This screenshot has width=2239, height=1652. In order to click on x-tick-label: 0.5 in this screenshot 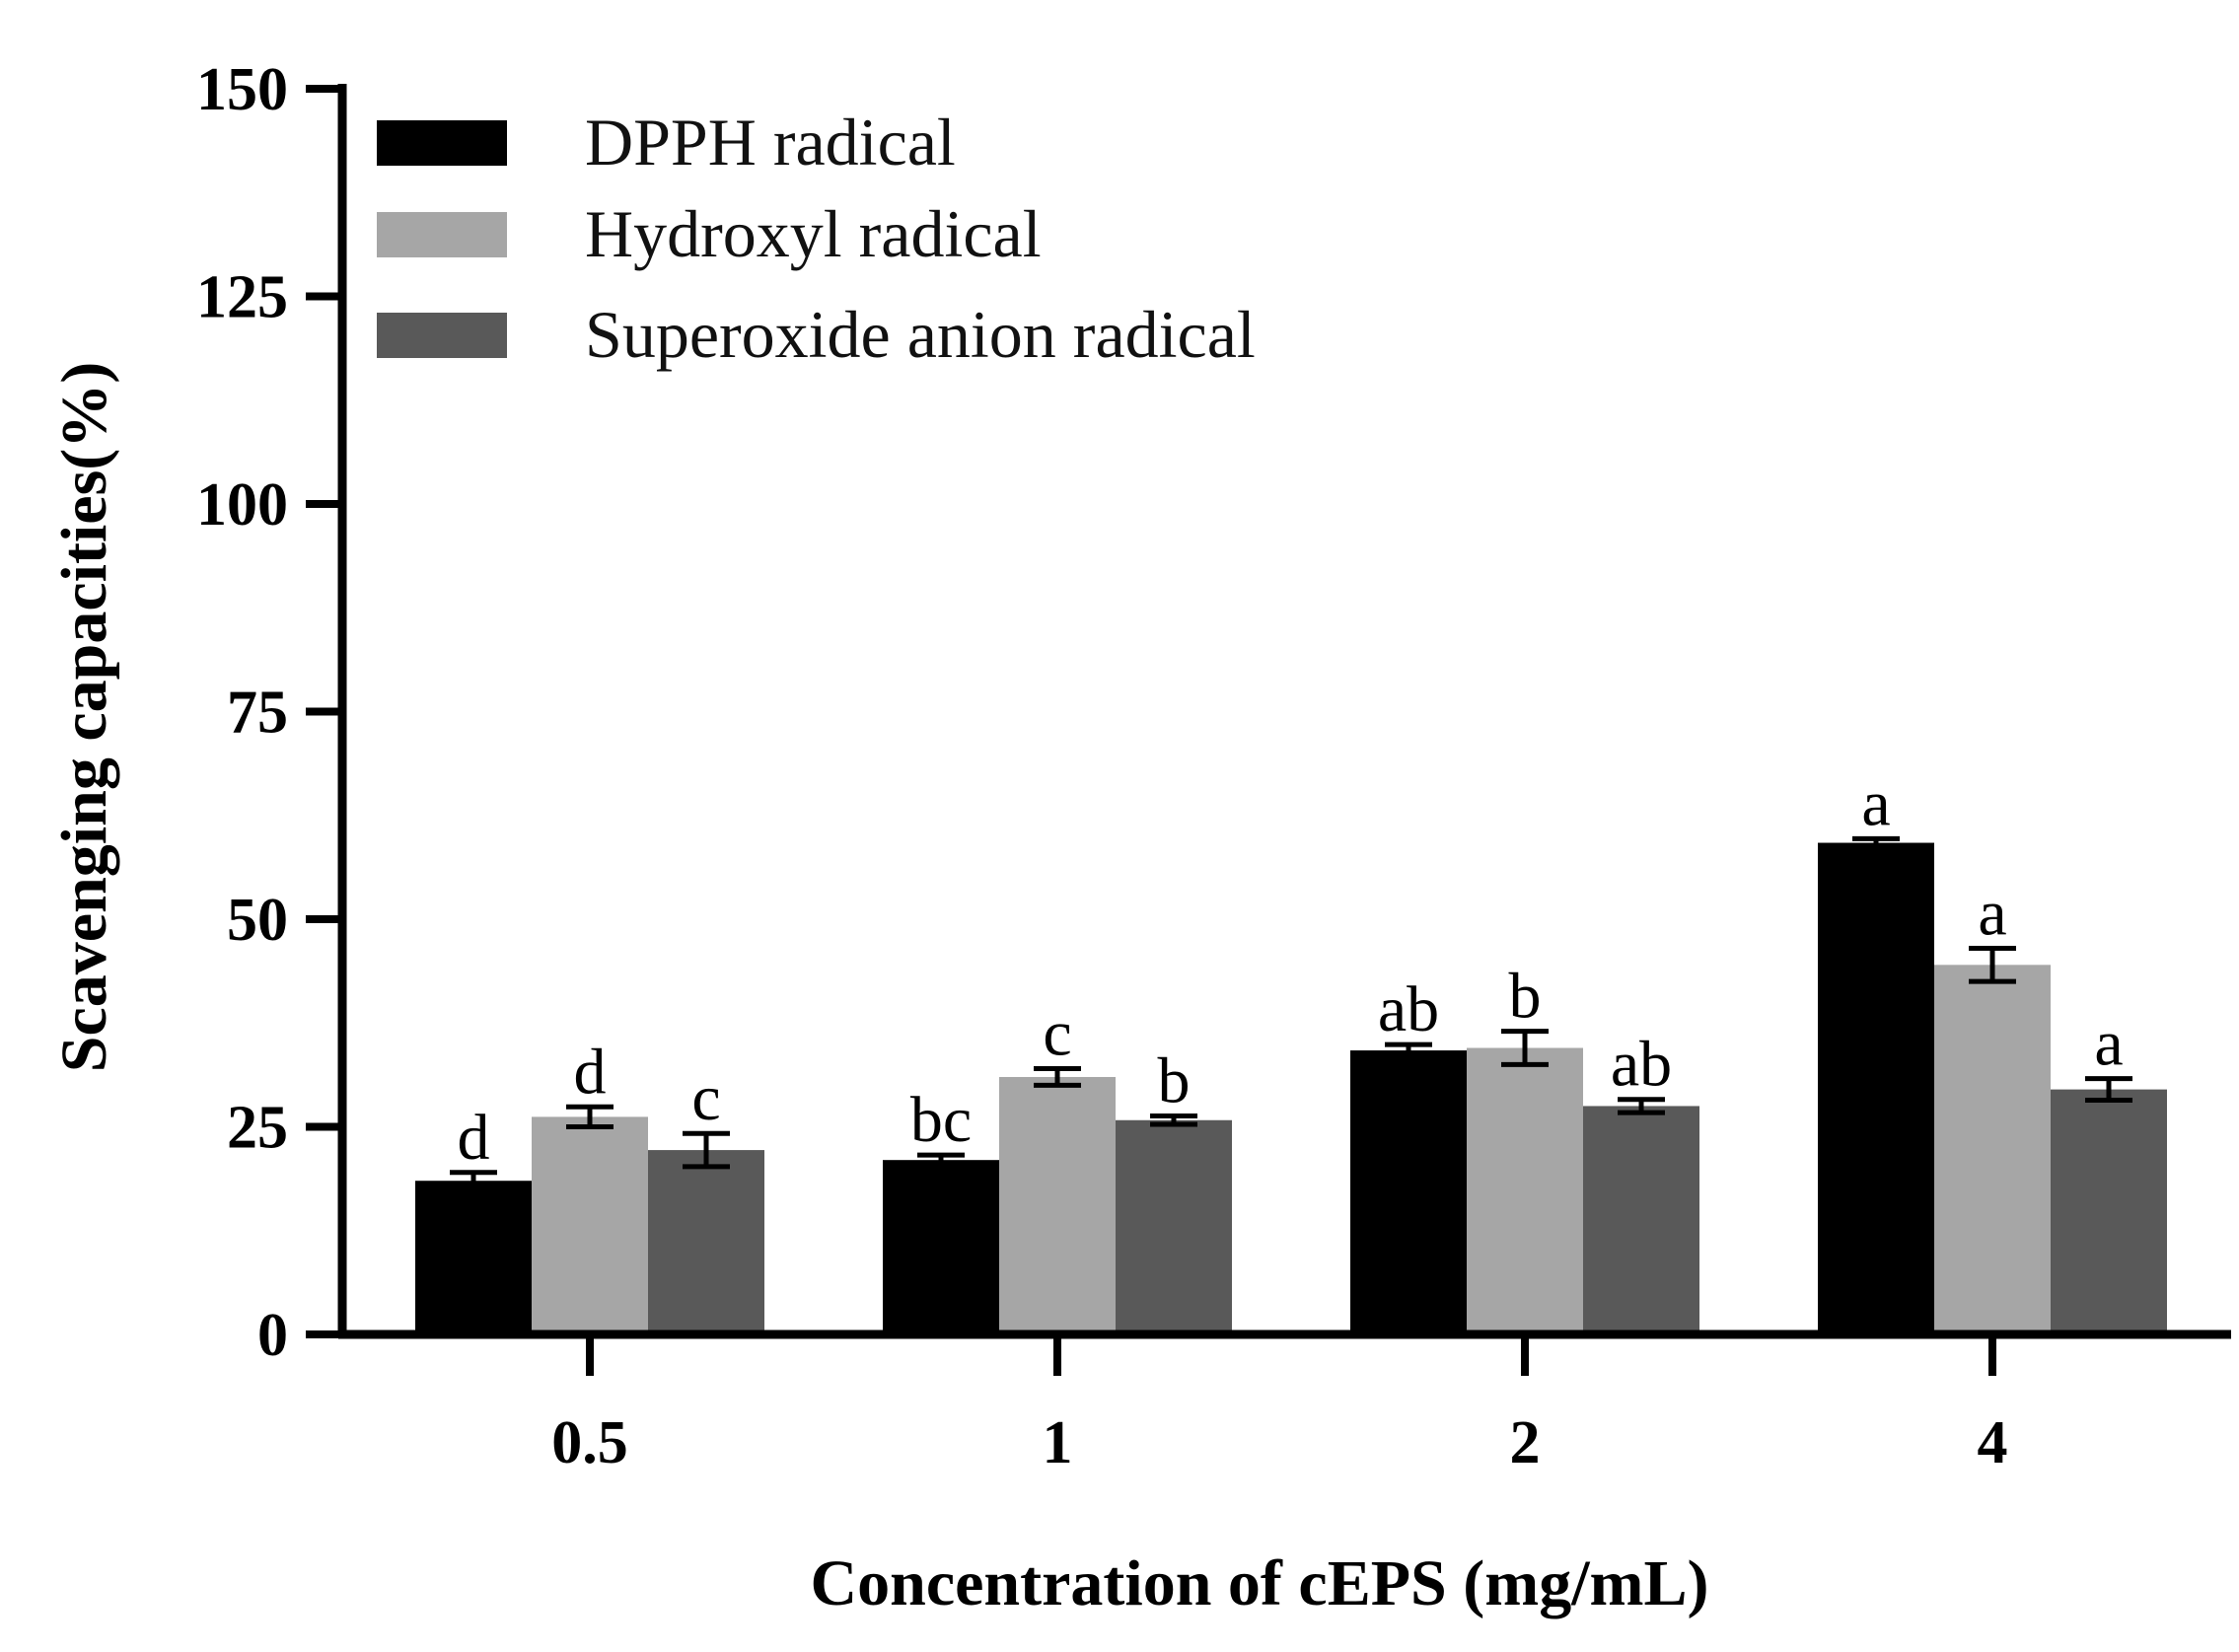, I will do `click(589, 1443)`.